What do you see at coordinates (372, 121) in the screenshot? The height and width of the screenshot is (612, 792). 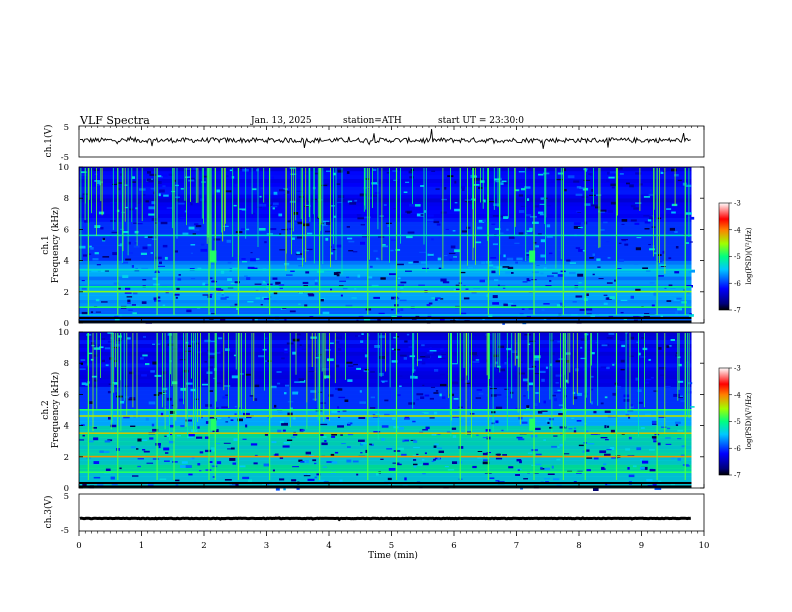 I see `station-label: station=ATH` at bounding box center [372, 121].